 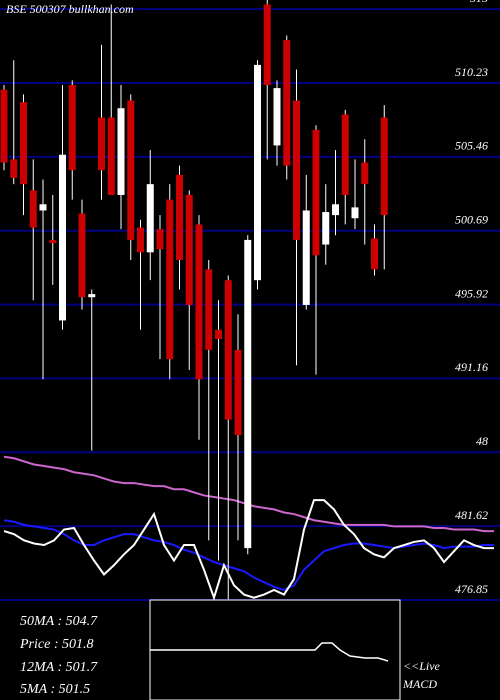 What do you see at coordinates (59, 621) in the screenshot?
I see `info-text: 50MA : 504.7` at bounding box center [59, 621].